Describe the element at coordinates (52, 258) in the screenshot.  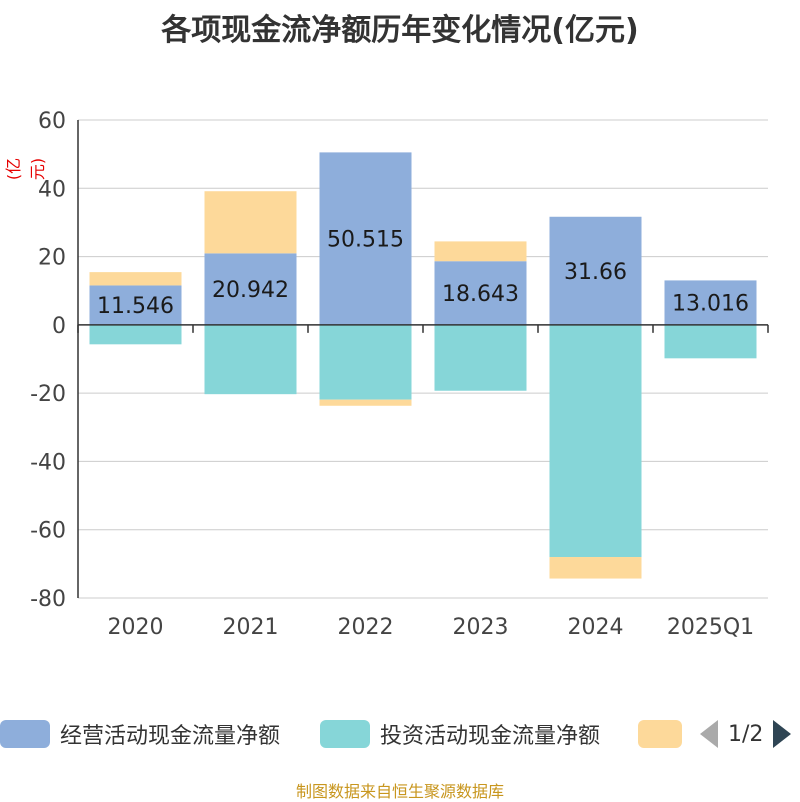
I see `y-tick-label: 20` at that location.